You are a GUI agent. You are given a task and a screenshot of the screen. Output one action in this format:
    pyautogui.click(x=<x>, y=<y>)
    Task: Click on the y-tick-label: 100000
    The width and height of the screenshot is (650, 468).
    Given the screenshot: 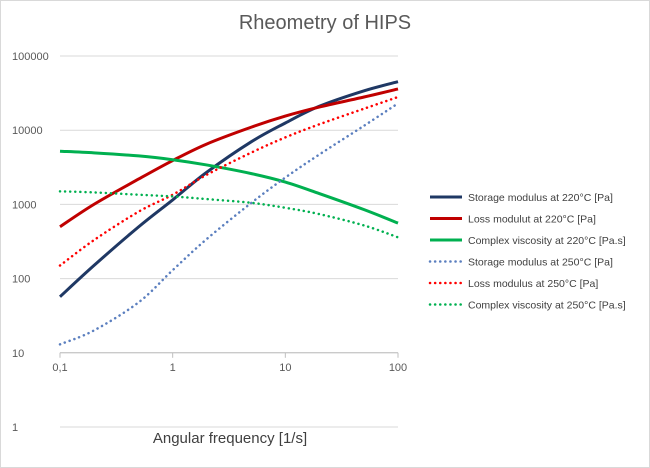 What is the action you would take?
    pyautogui.click(x=30, y=57)
    